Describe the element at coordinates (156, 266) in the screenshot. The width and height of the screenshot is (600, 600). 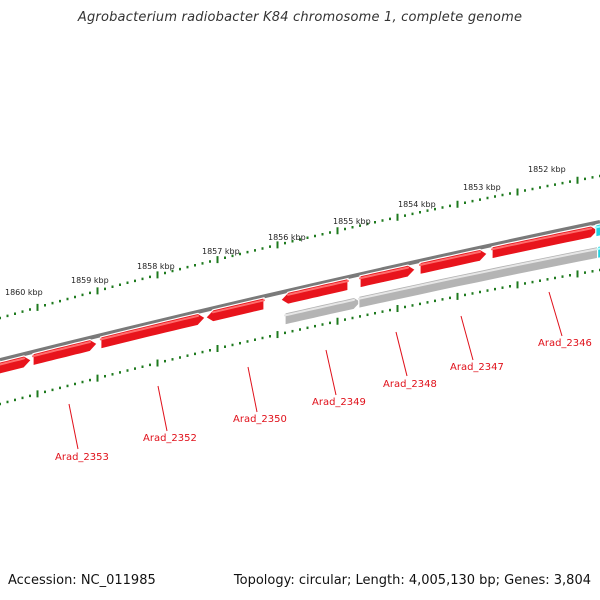
I see `scale-label: 1858 kbp` at that location.